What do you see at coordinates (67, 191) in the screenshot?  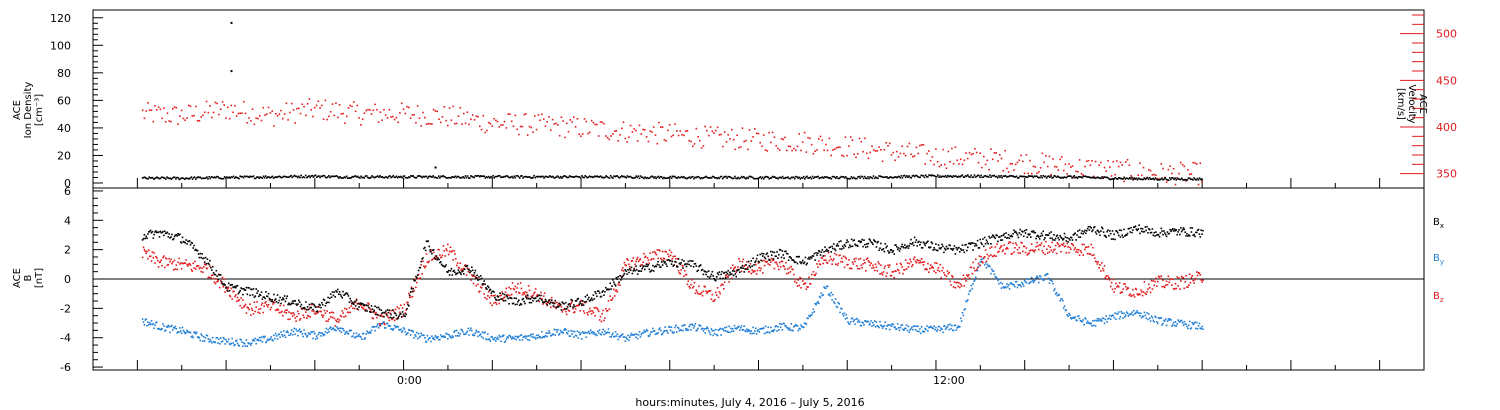 I see `y2-tick-label: 6` at bounding box center [67, 191].